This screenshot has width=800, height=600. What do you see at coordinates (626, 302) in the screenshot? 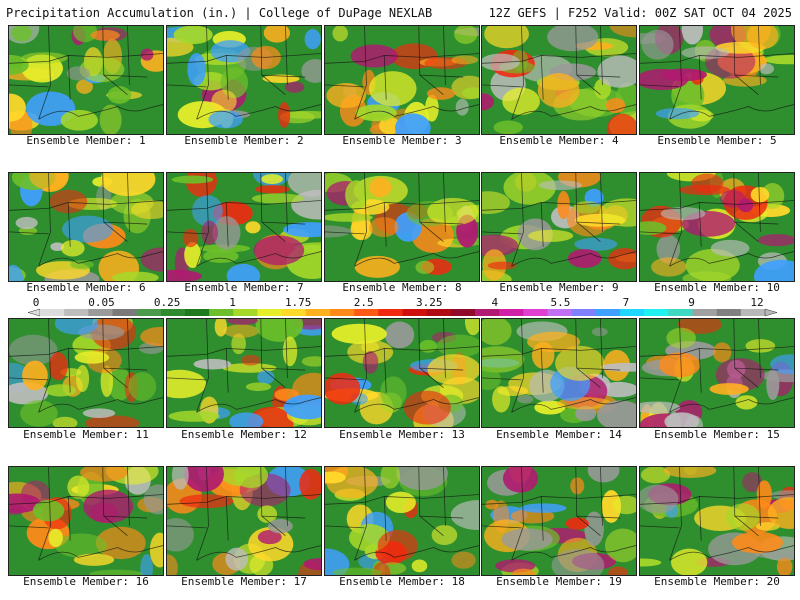
I see `legend-tick-label: 7` at bounding box center [626, 302].